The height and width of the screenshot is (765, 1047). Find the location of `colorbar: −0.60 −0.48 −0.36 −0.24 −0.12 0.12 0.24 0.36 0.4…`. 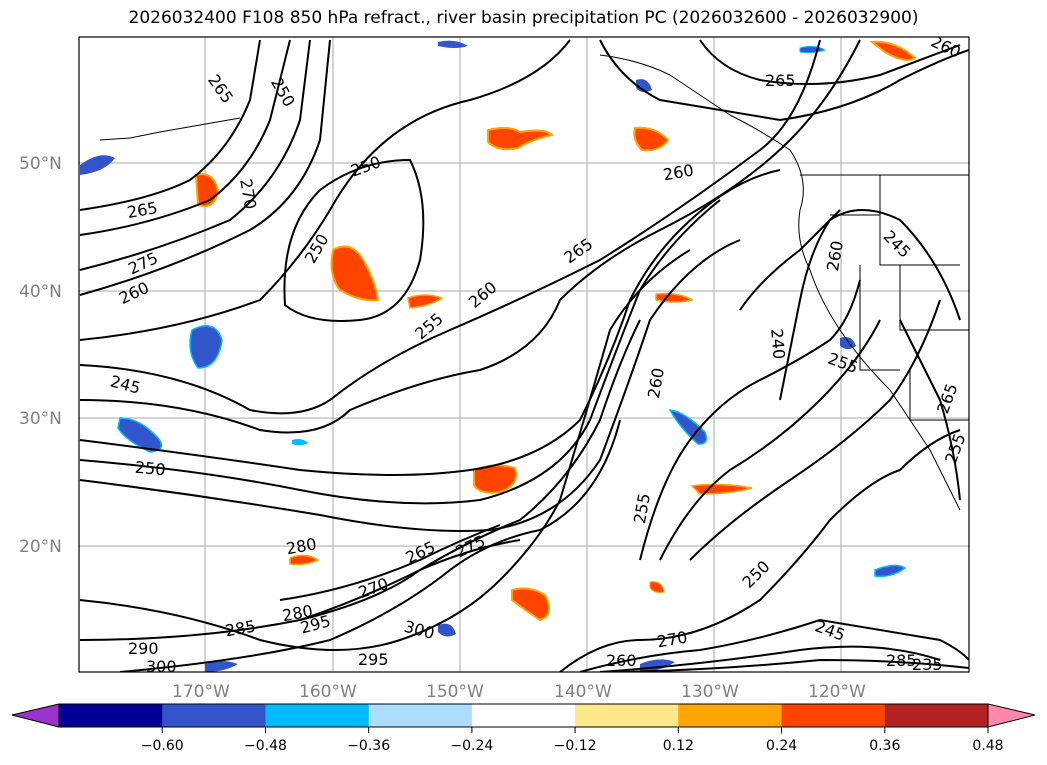

colorbar: −0.60 −0.48 −0.36 −0.24 −0.12 0.12 0.24 0.36 0.4… is located at coordinates (523, 728).